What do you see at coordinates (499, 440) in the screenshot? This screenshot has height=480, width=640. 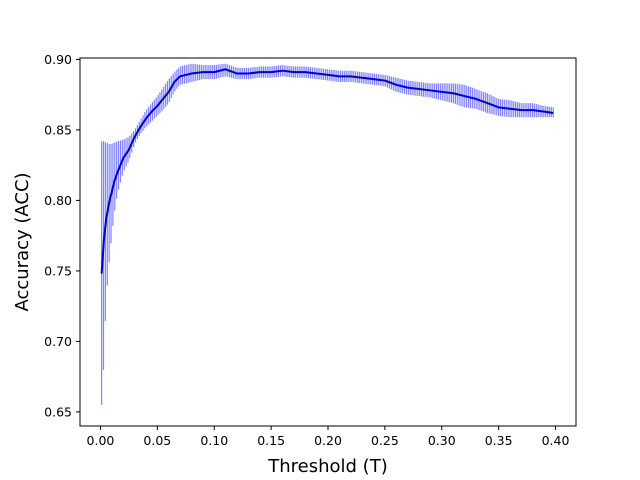 I see `x-tick-label: 0.35` at bounding box center [499, 440].